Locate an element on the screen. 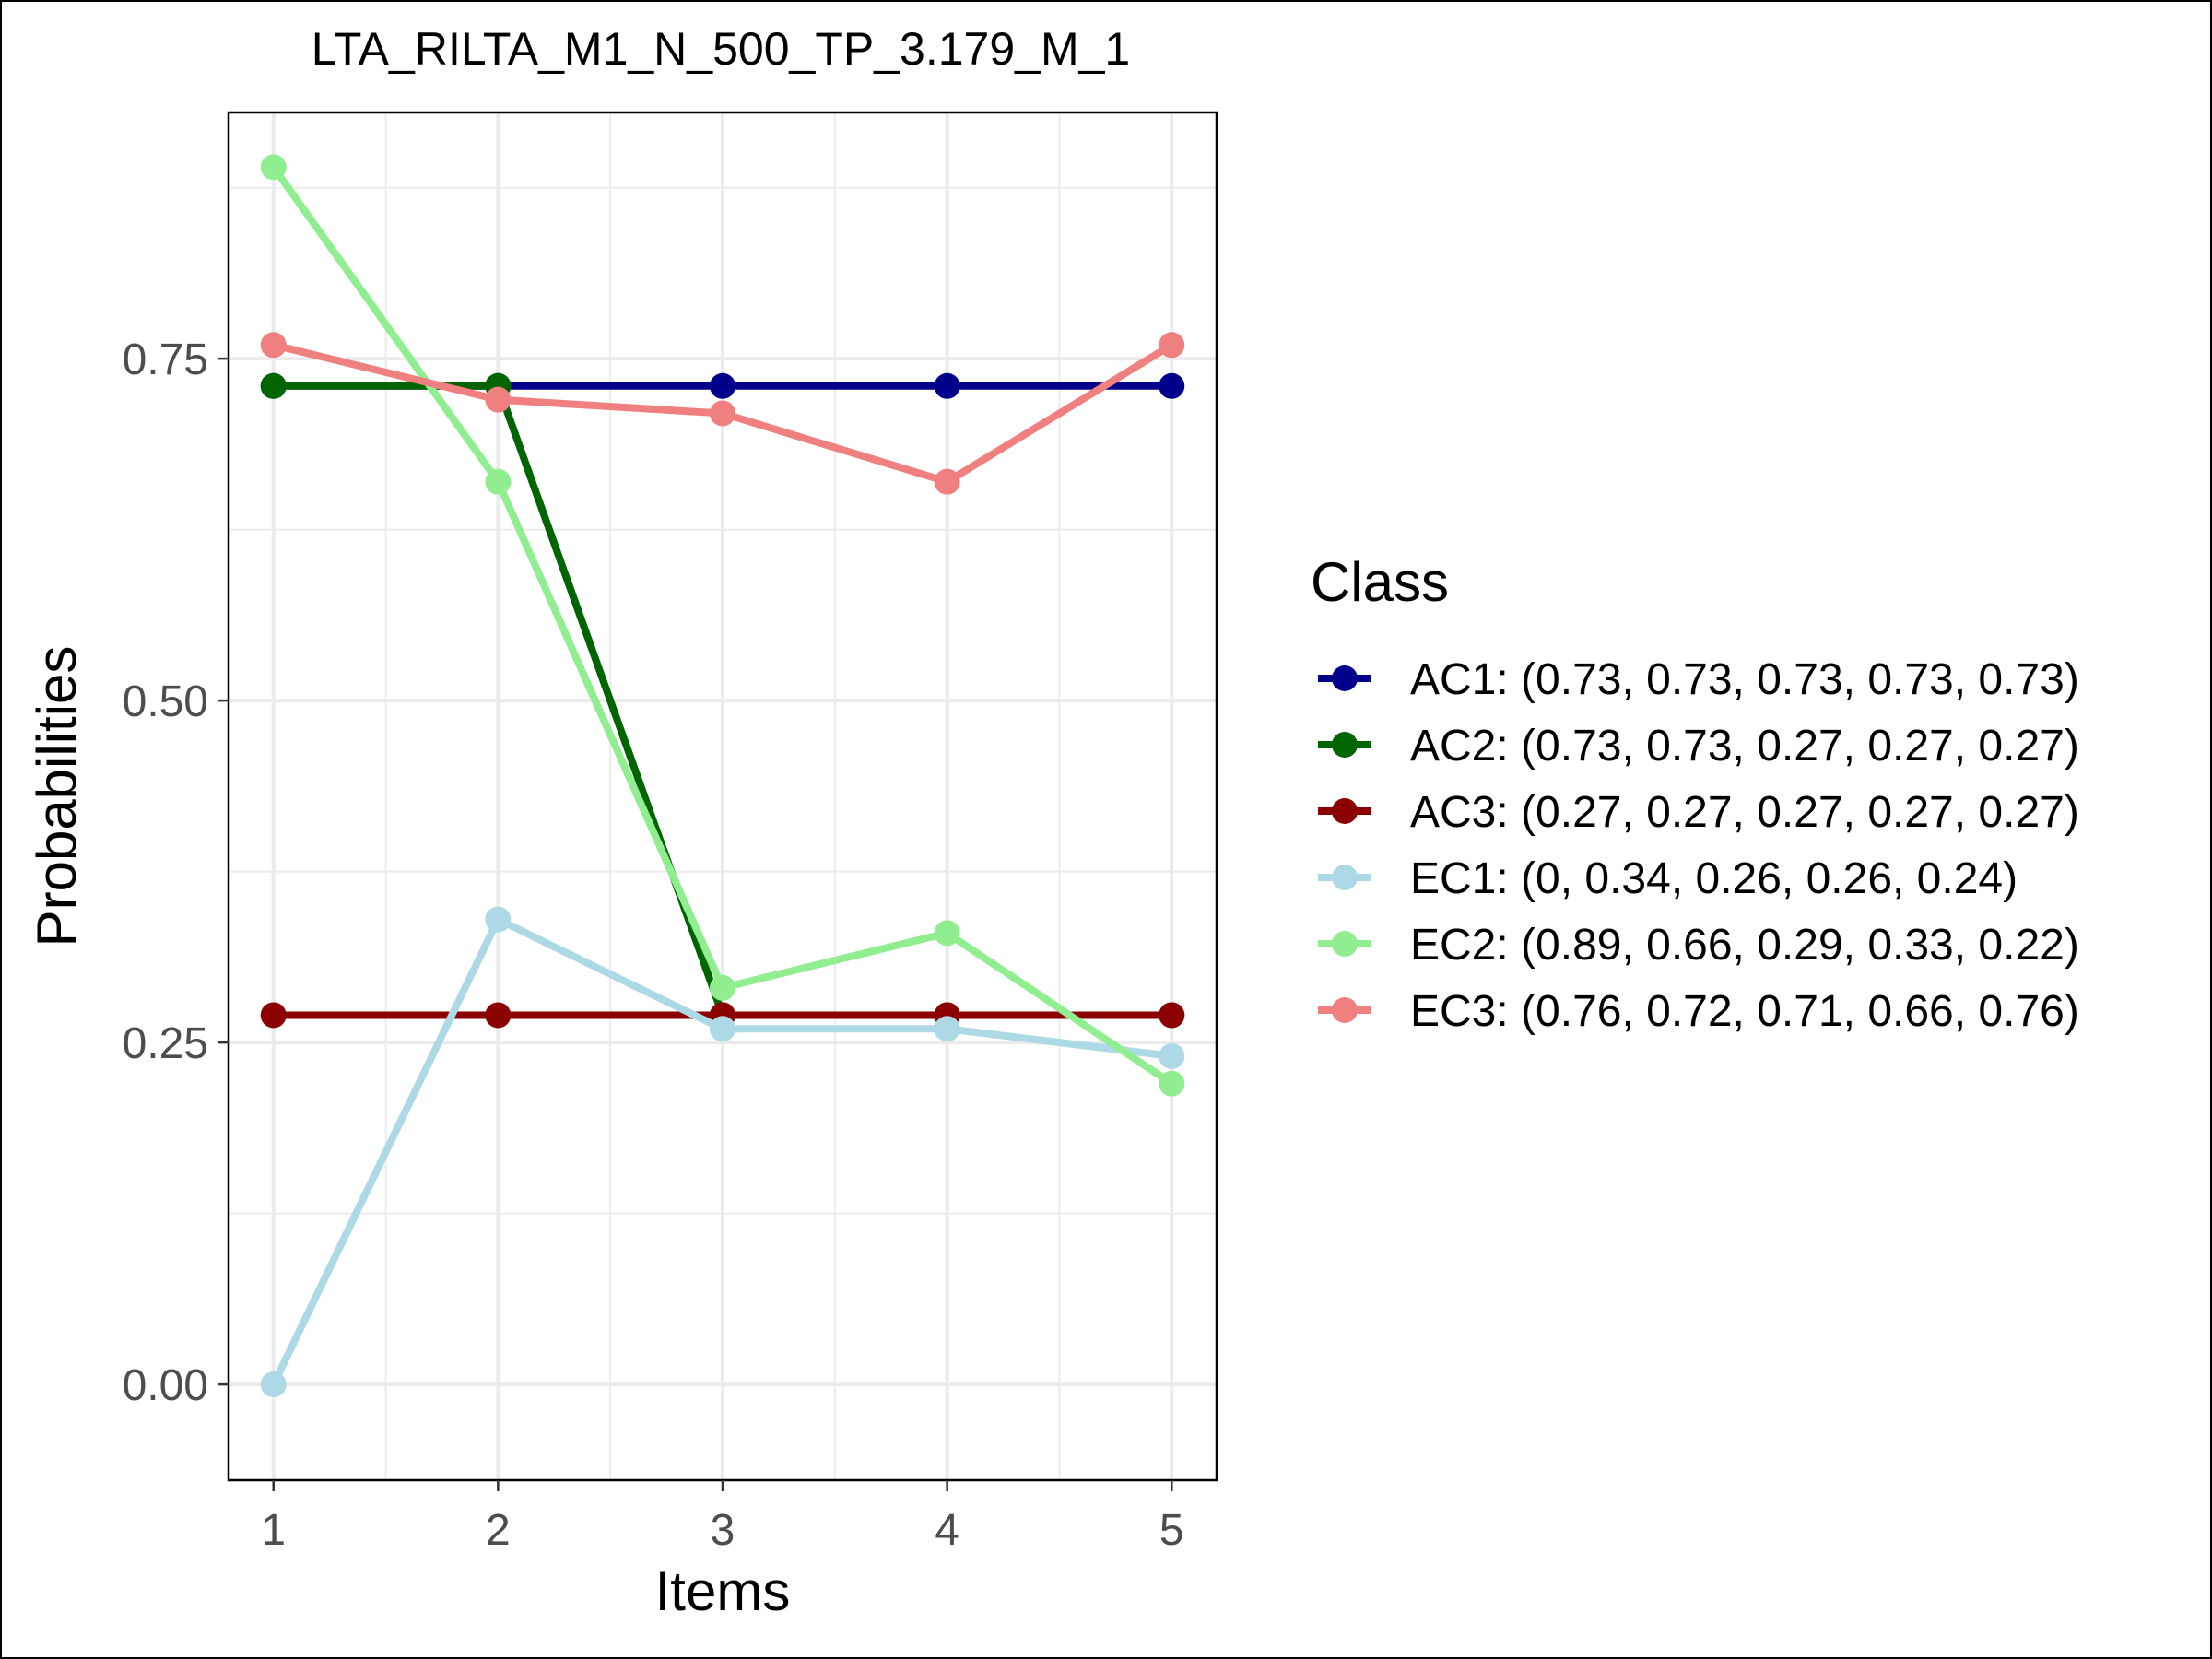  y-tick-label: 0.25 is located at coordinates (165, 1043).